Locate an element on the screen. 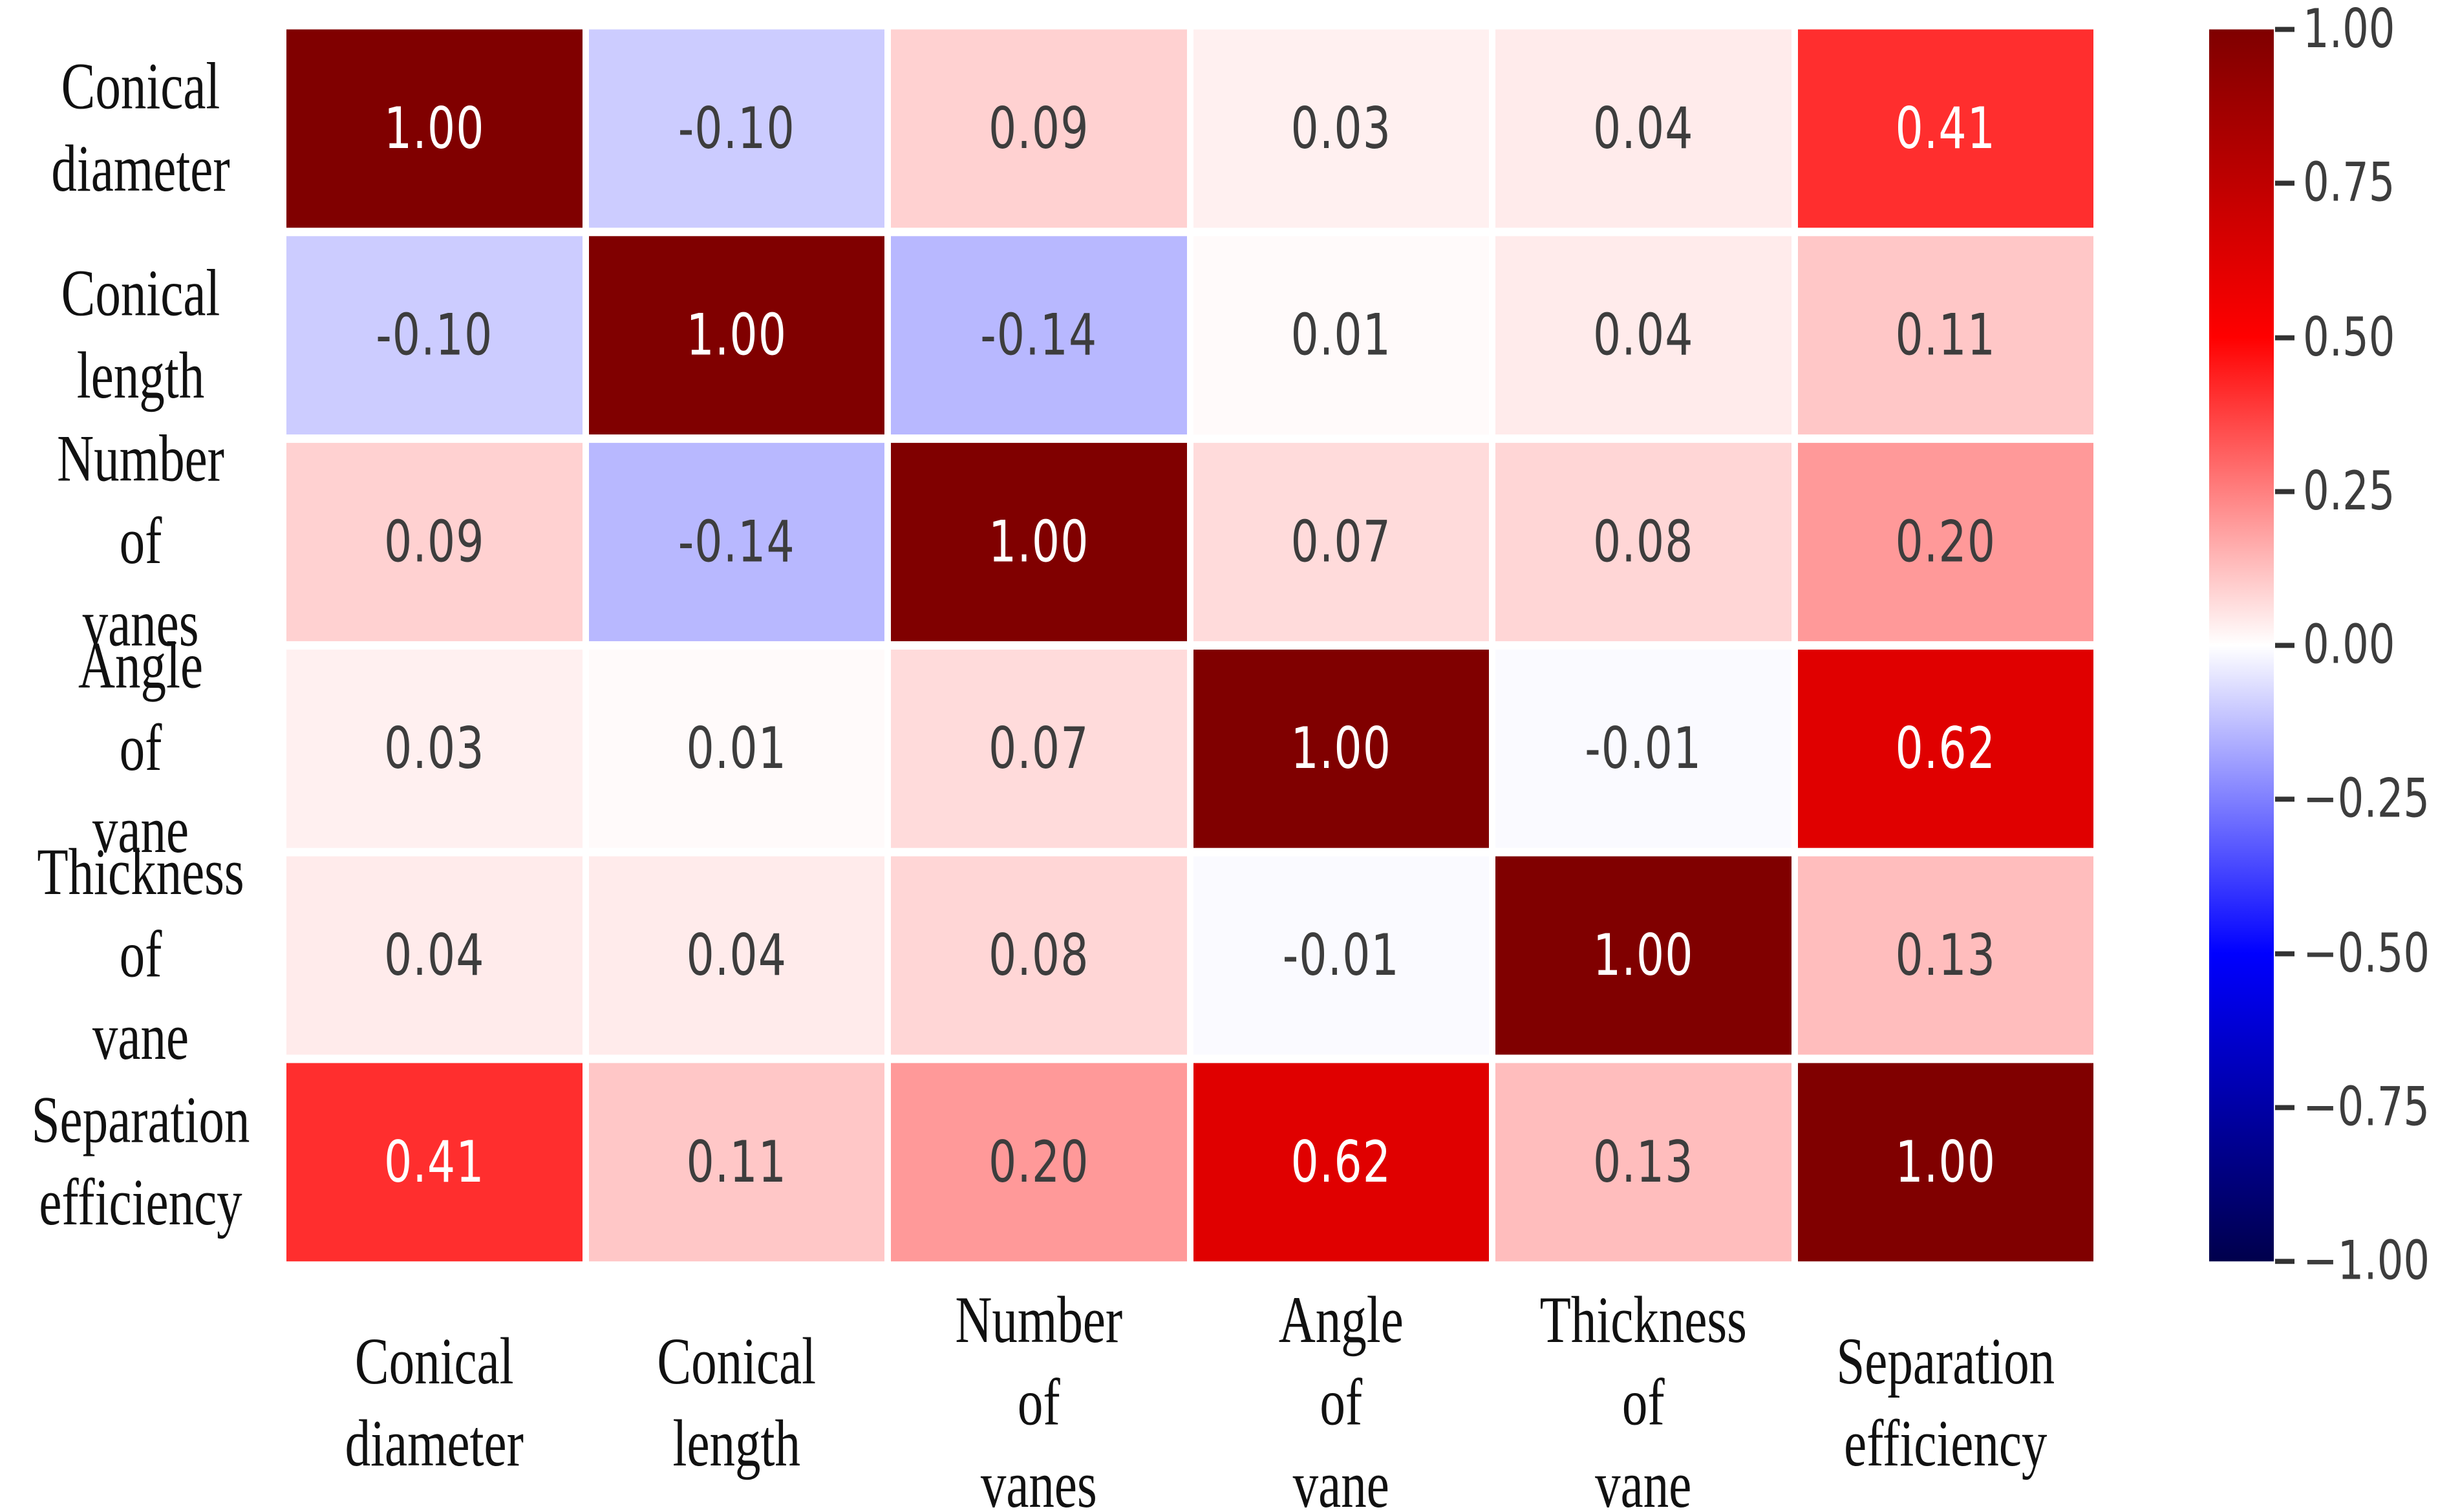 The width and height of the screenshot is (2449, 1512). y-axis-label: Separation efficiency is located at coordinates (140, 1162).